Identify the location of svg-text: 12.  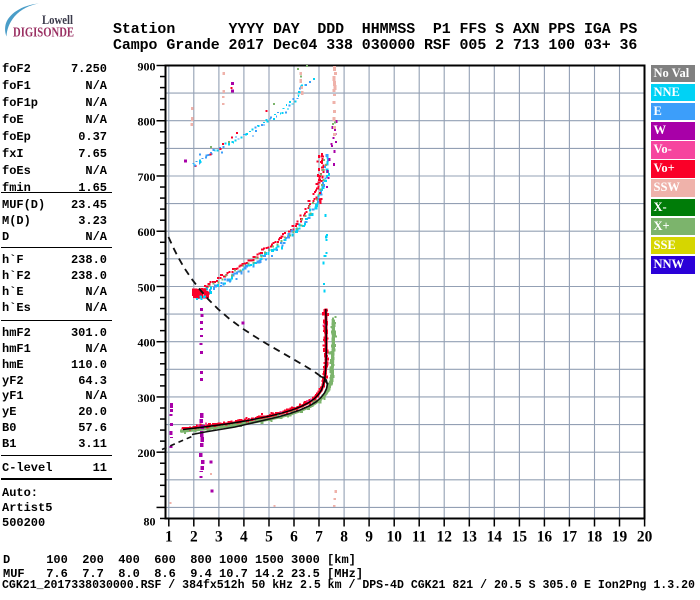
(445, 537).